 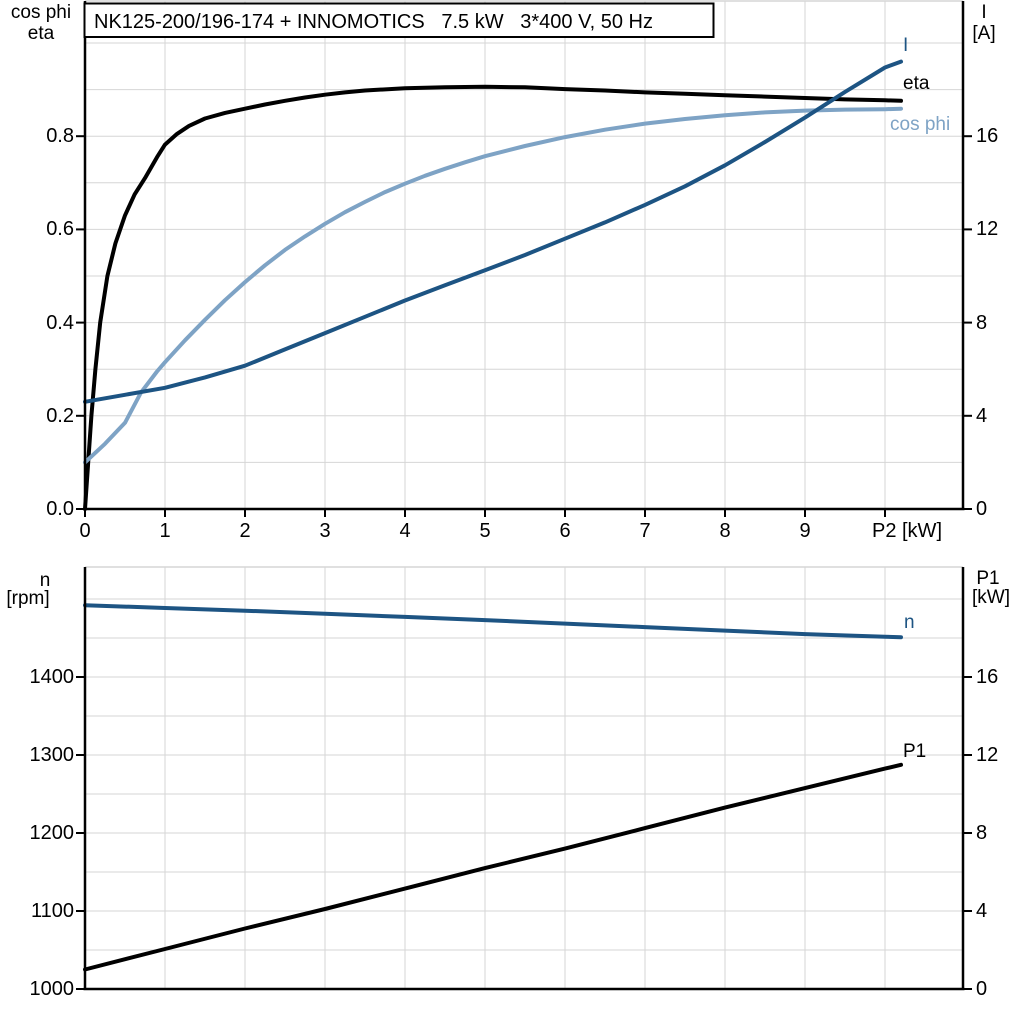 What do you see at coordinates (920, 124) in the screenshot?
I see `cosphi-curve-label: cos phi` at bounding box center [920, 124].